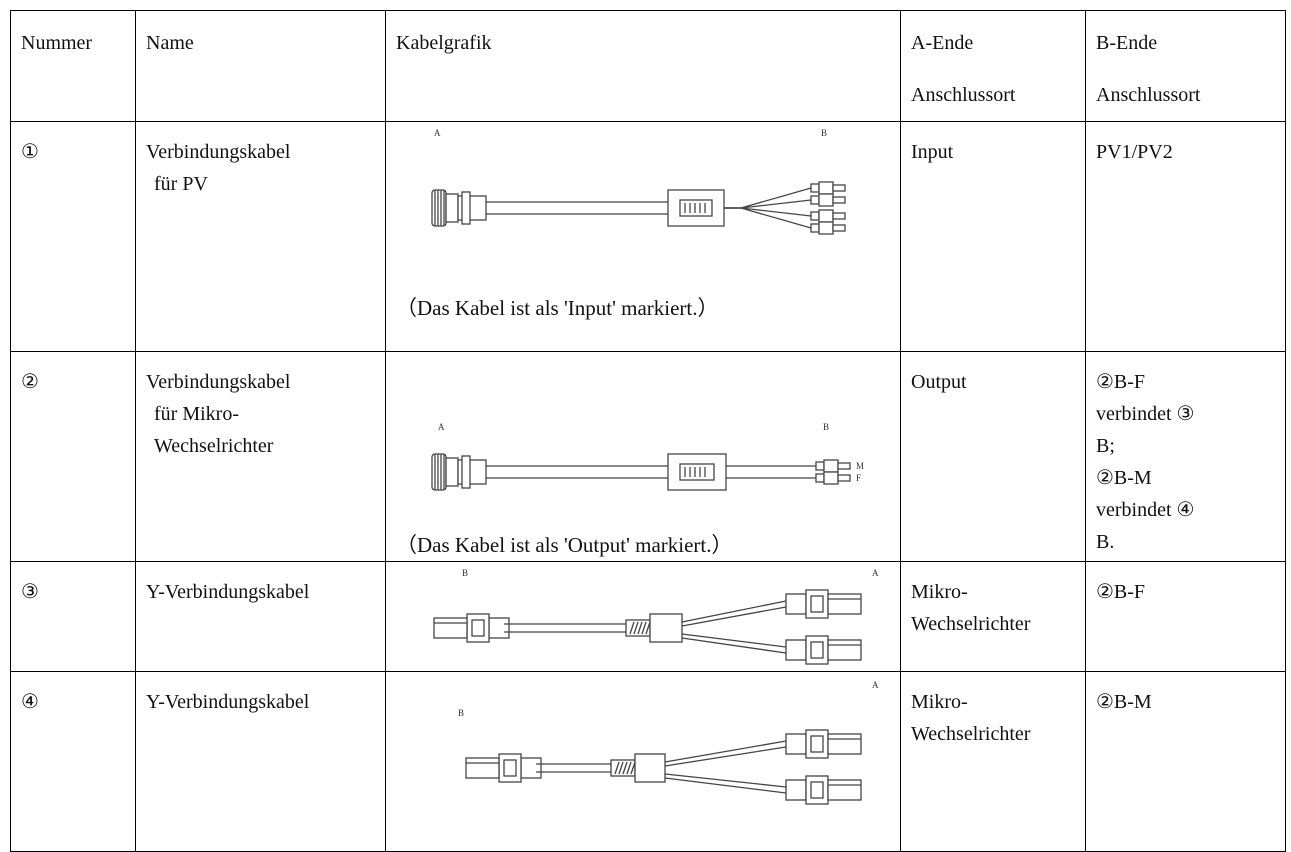 Image resolution: width=1291 pixels, height=852 pixels. I want to click on cell-line: A-Ende, so click(942, 43).